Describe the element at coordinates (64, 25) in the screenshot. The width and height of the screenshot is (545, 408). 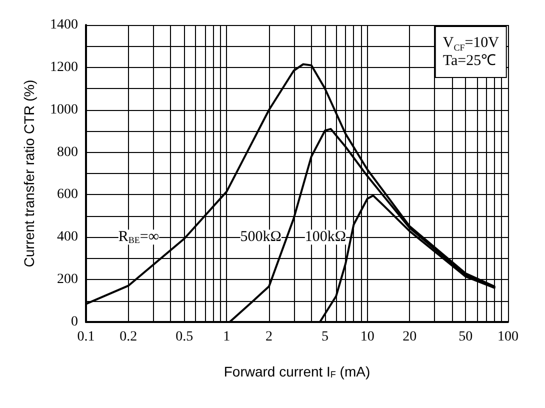
I see `y-tick-label: 1400` at that location.